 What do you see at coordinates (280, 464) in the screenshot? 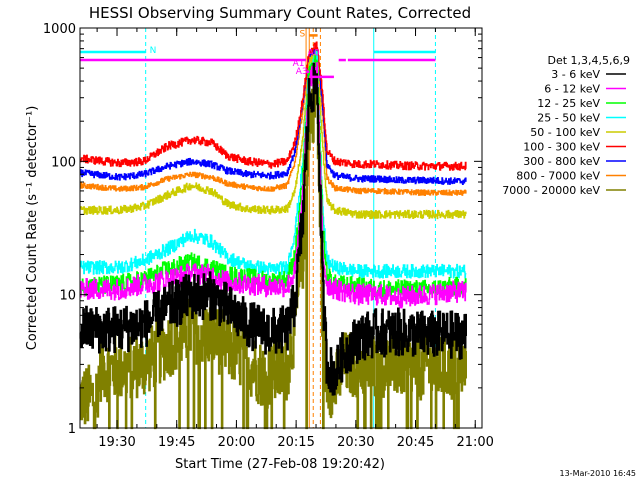
I see `x-axis-label: Start Time (27-Feb-08 19:20:42)` at bounding box center [280, 464].